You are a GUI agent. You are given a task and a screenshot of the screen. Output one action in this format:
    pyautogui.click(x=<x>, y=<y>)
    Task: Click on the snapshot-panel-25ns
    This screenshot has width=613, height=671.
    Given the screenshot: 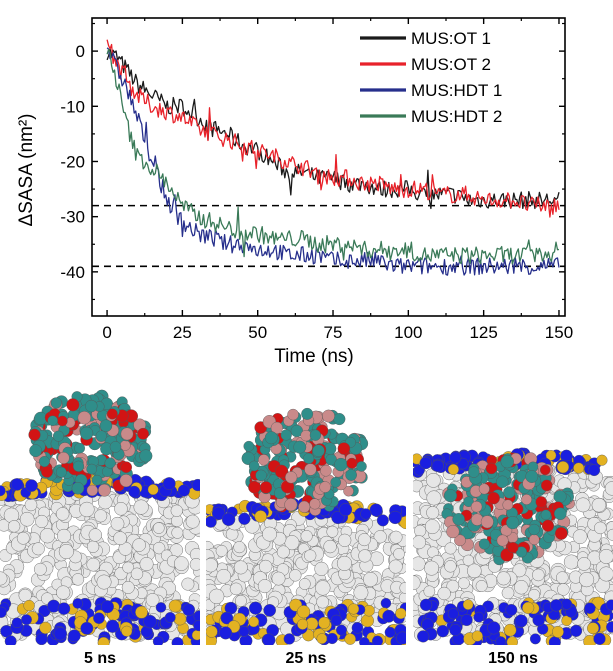 What is the action you would take?
    pyautogui.click(x=306, y=514)
    